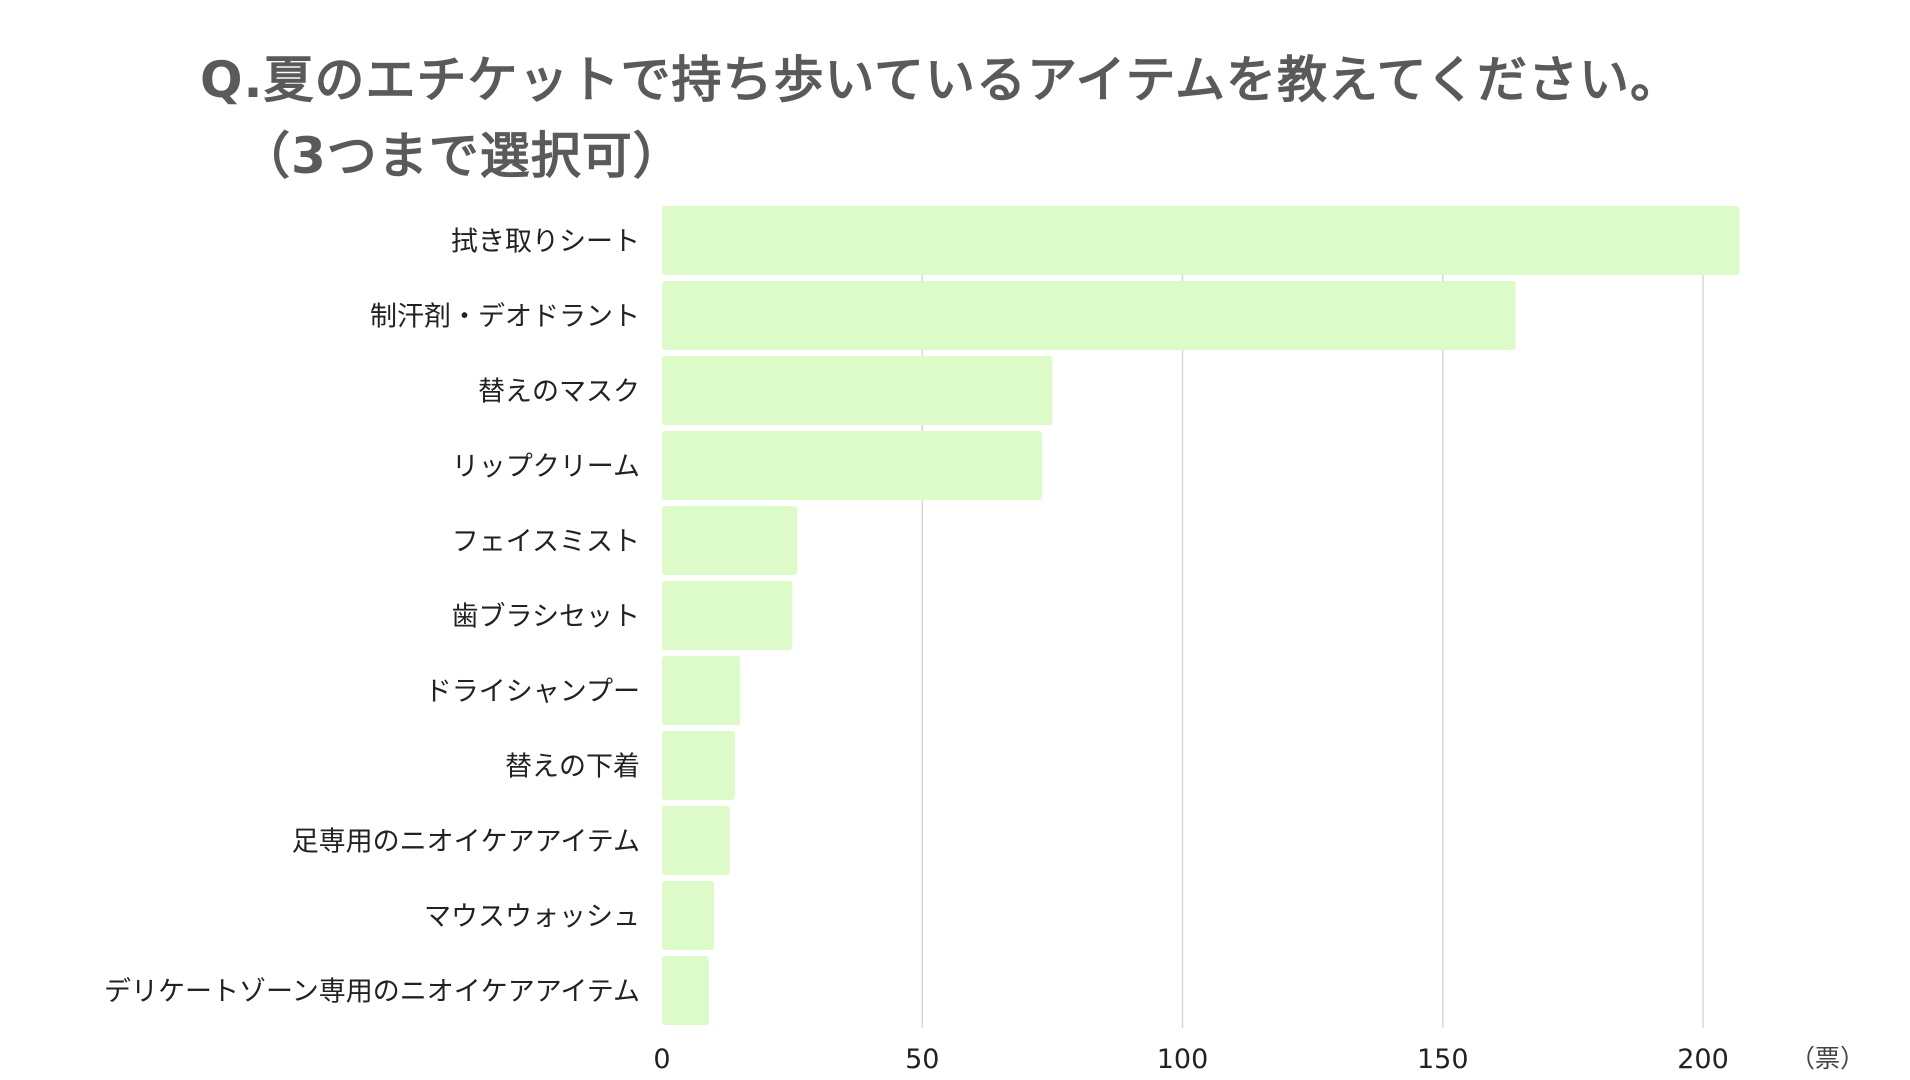  I want to click on x-axis-ticks: 0 50 100 150 200, so click(1190, 1059).